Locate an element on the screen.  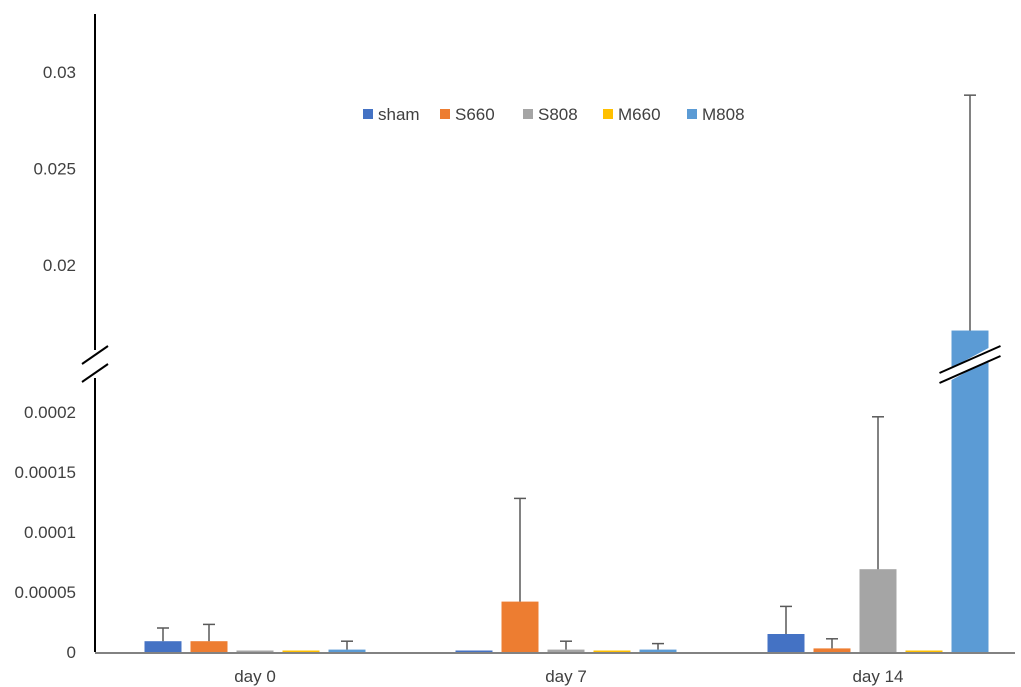
bar-lower-part is located at coordinates (970, 506).